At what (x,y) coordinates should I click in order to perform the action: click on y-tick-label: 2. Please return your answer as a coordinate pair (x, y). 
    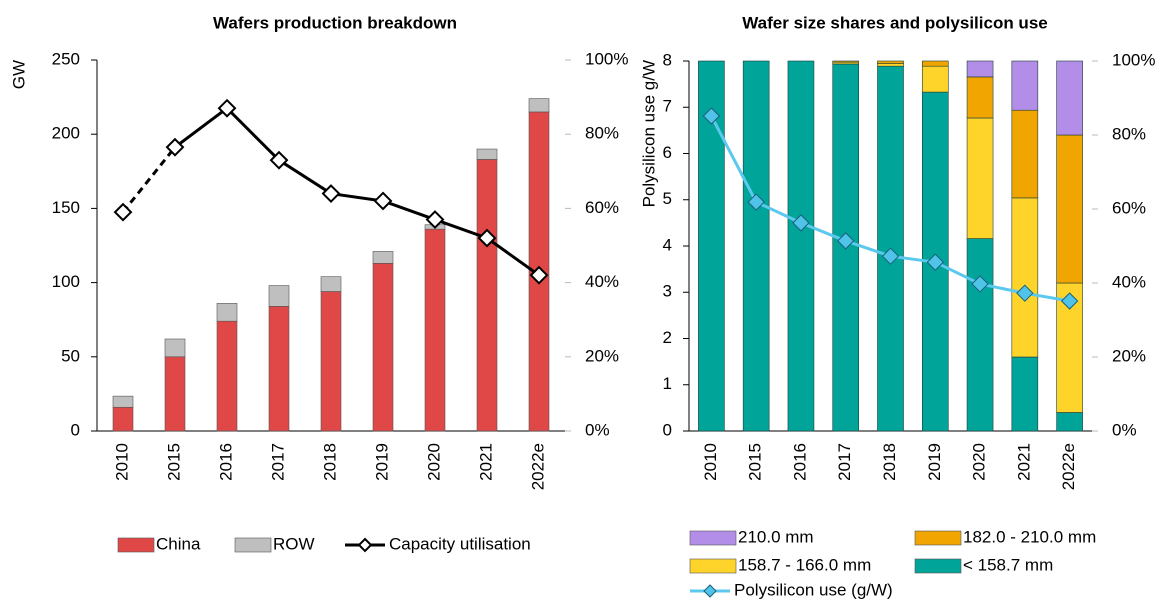
    Looking at the image, I should click on (667, 337).